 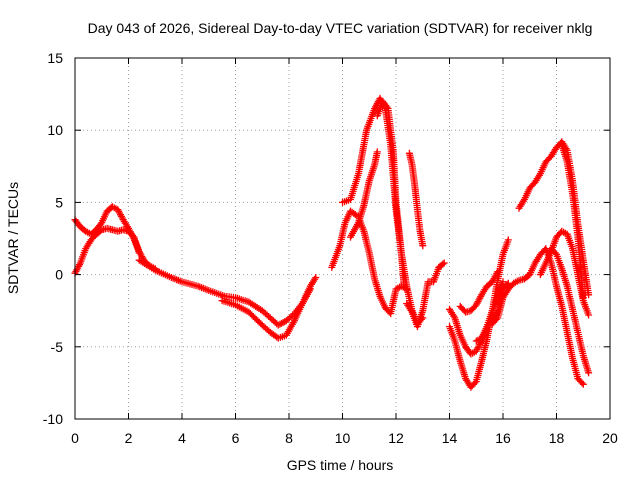 What do you see at coordinates (572, 221) in the screenshot?
I see `series-seg-s` at bounding box center [572, 221].